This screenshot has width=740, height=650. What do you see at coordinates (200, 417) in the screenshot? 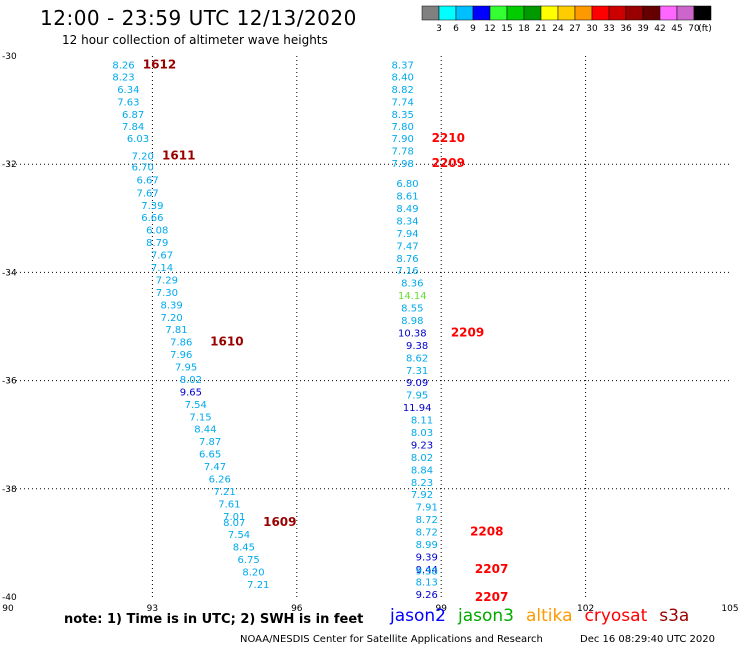
I see `wave-height-value: 7.15` at bounding box center [200, 417].